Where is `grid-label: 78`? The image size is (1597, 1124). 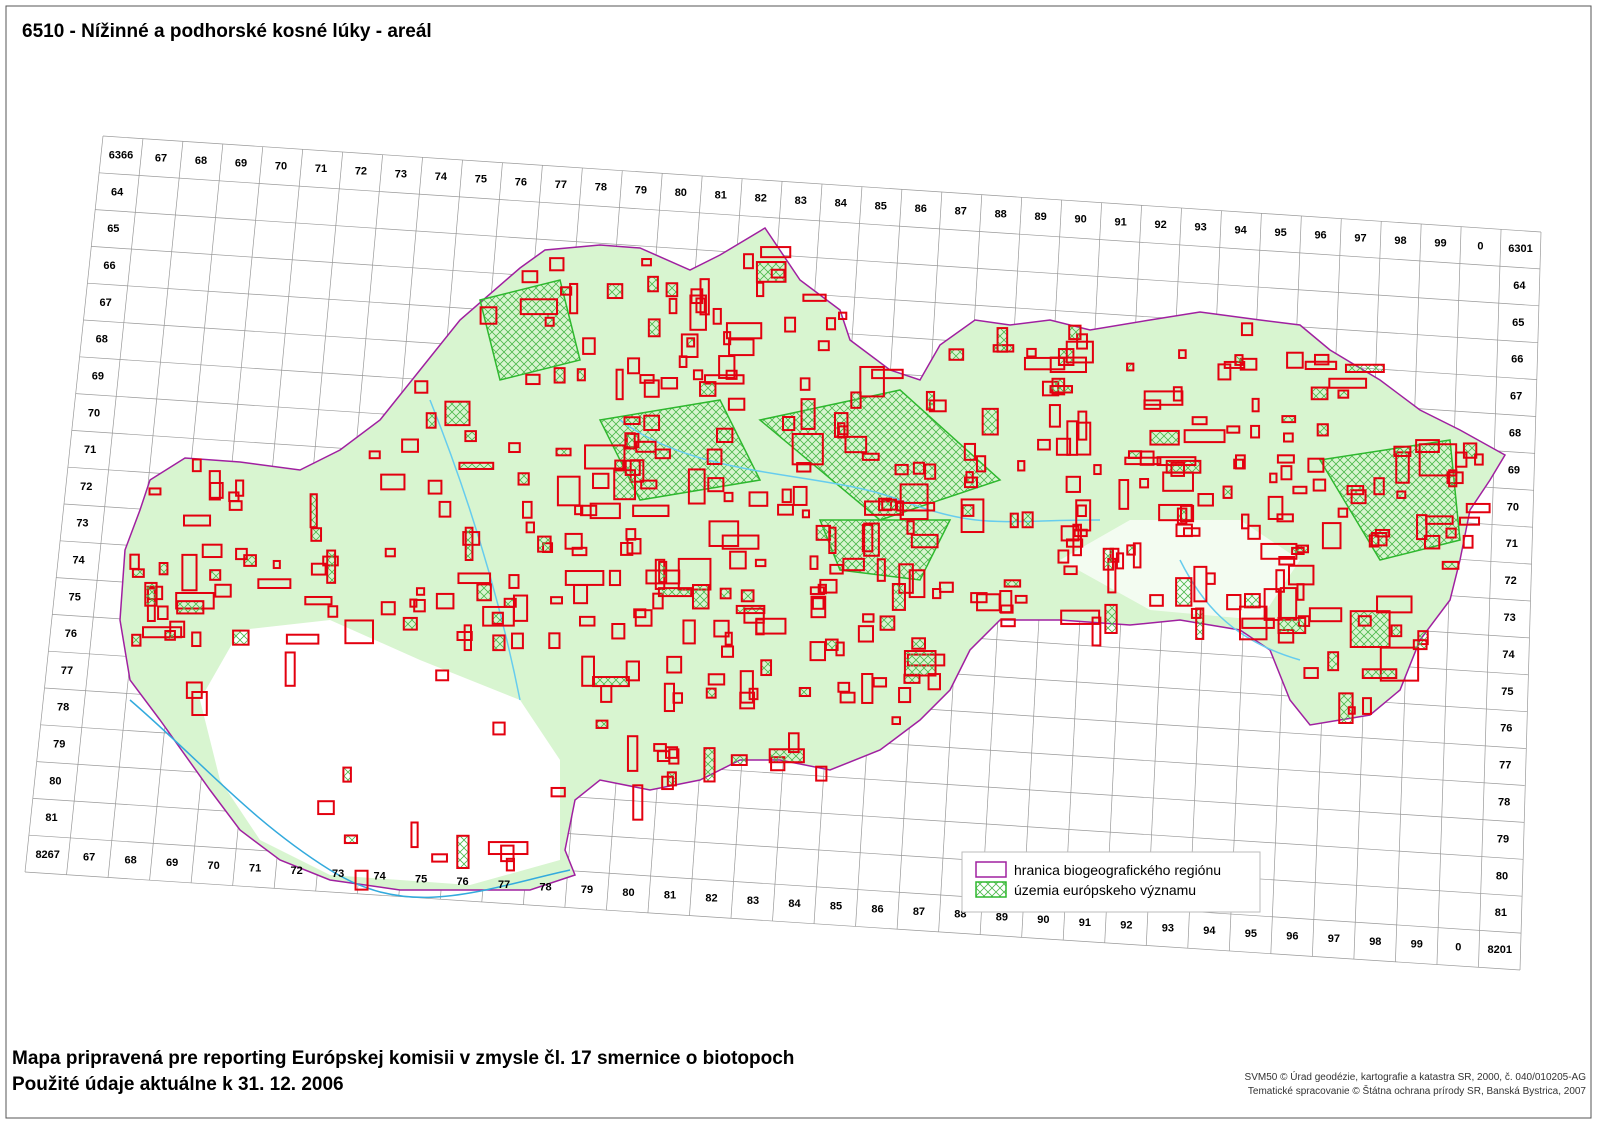
grid-label: 78 is located at coordinates (601, 188).